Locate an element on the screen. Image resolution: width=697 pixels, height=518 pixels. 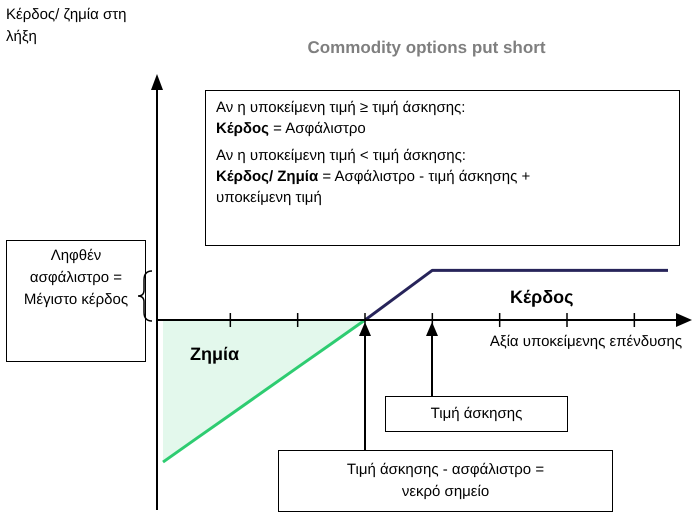
annotation: Κέρδος is located at coordinates (542, 297).